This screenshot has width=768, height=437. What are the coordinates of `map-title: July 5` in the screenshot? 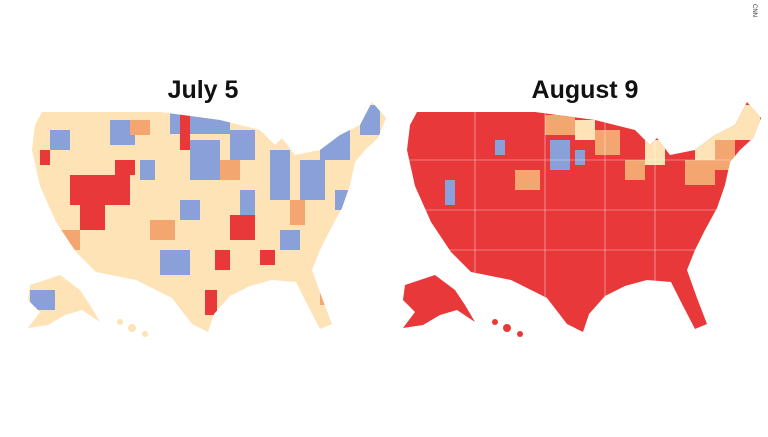 It's located at (203, 90).